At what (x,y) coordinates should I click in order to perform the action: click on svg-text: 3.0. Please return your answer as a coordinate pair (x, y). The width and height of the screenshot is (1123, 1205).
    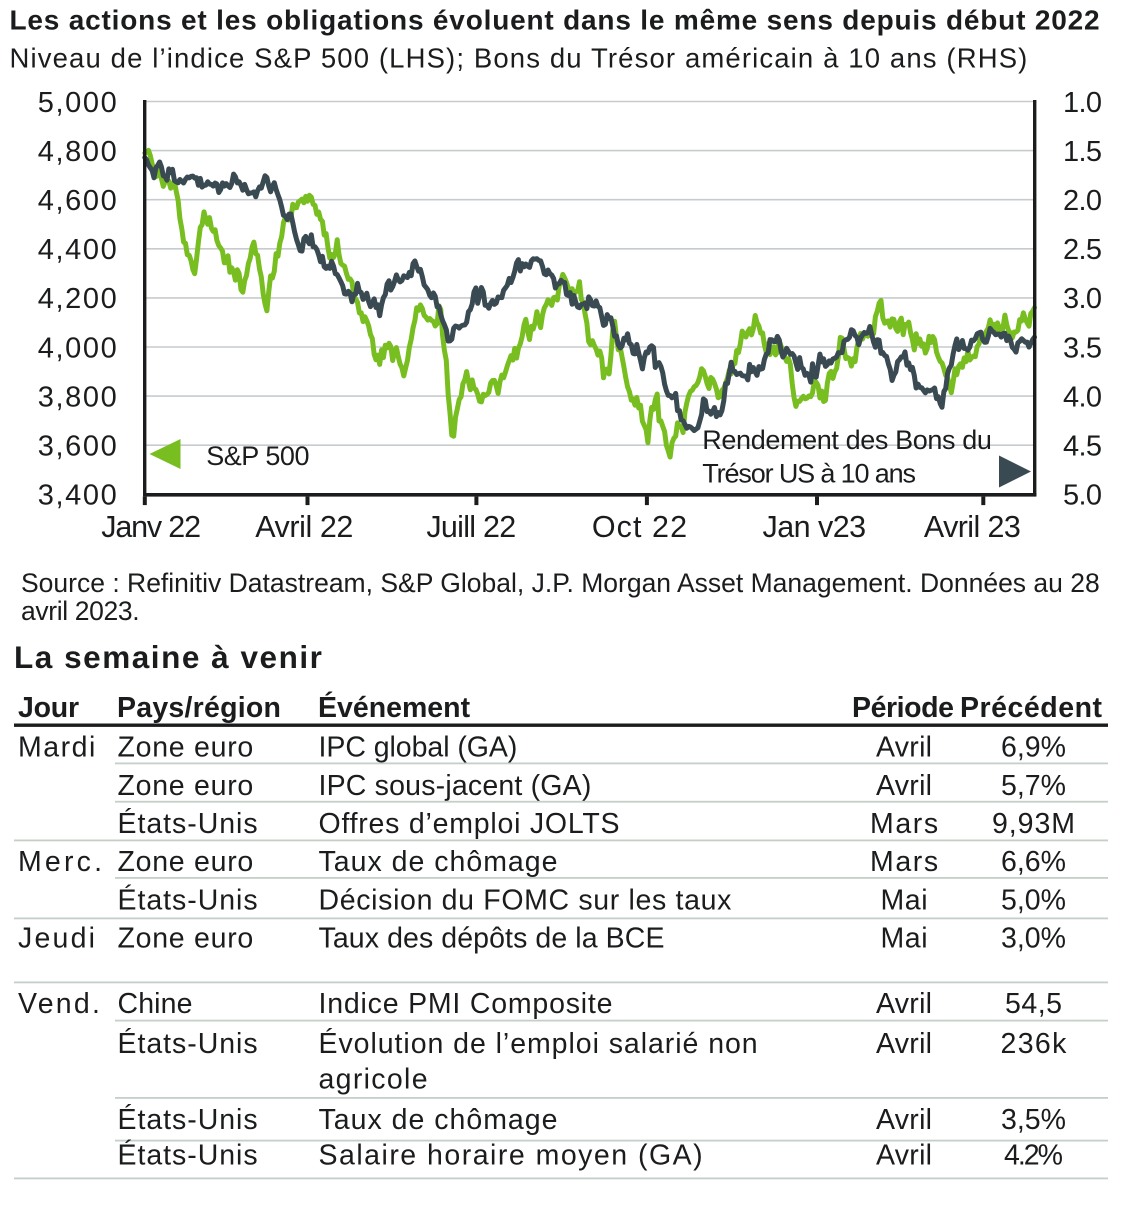
    Looking at the image, I should click on (1082, 299).